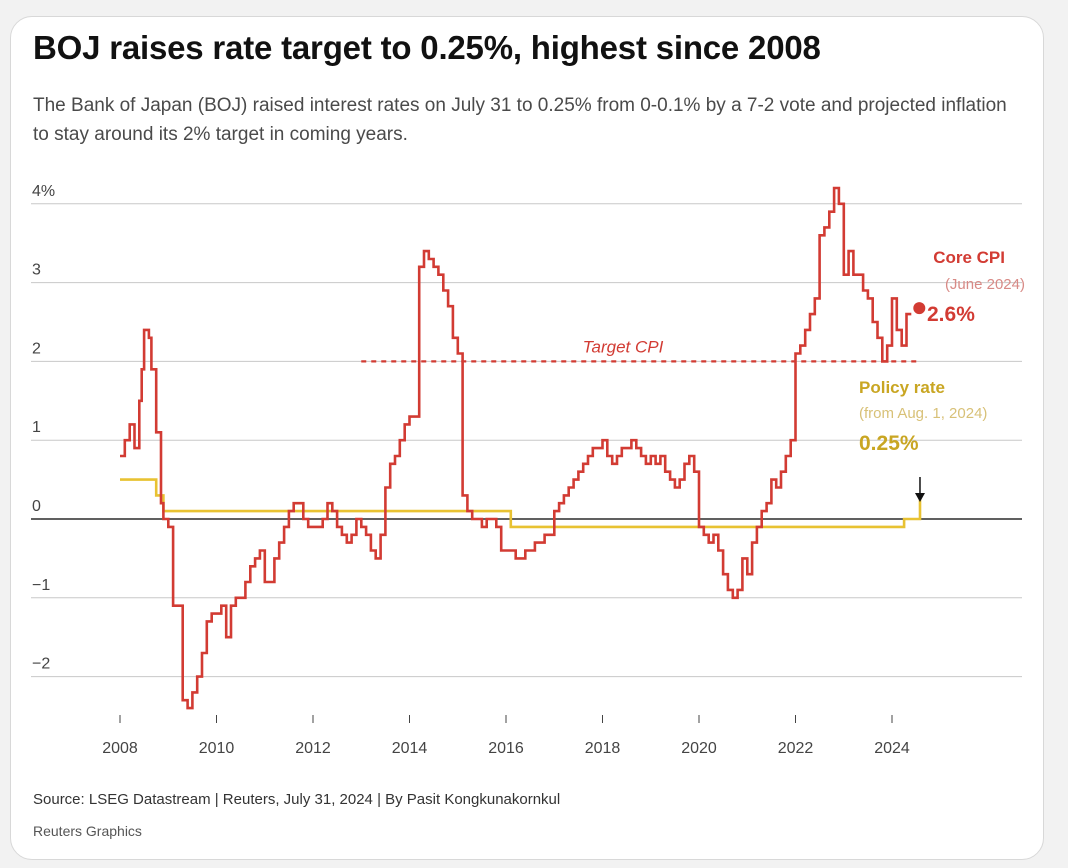 The width and height of the screenshot is (1068, 868). I want to click on y-tick-label: −2, so click(41, 664).